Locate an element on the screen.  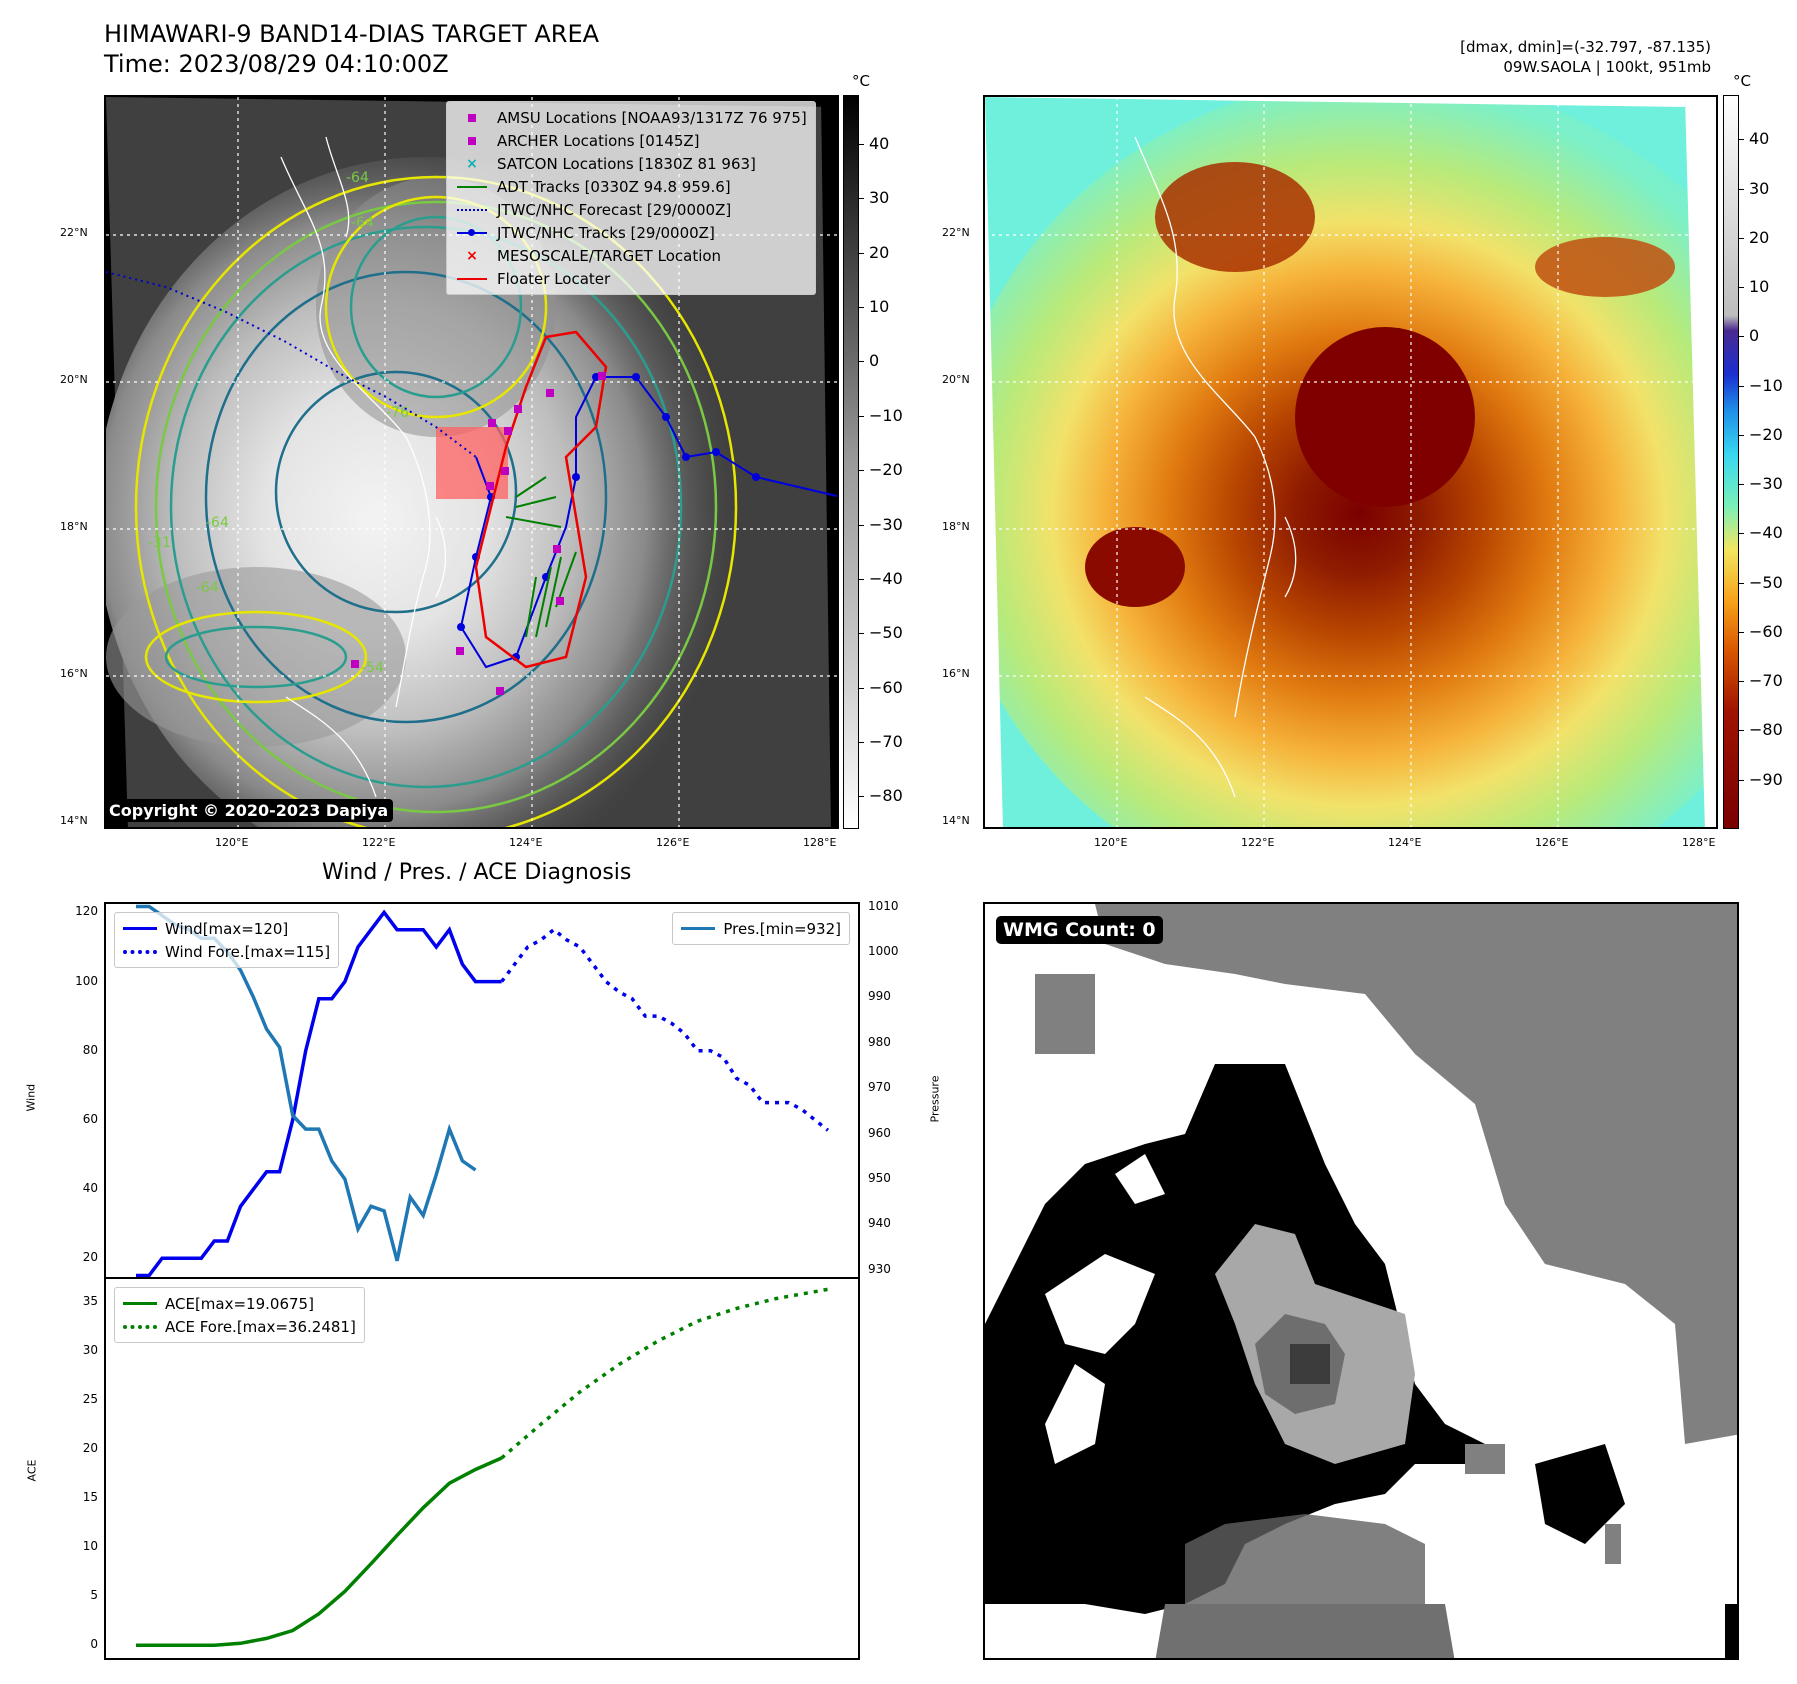
lat-tick: 18°N is located at coordinates (956, 526).